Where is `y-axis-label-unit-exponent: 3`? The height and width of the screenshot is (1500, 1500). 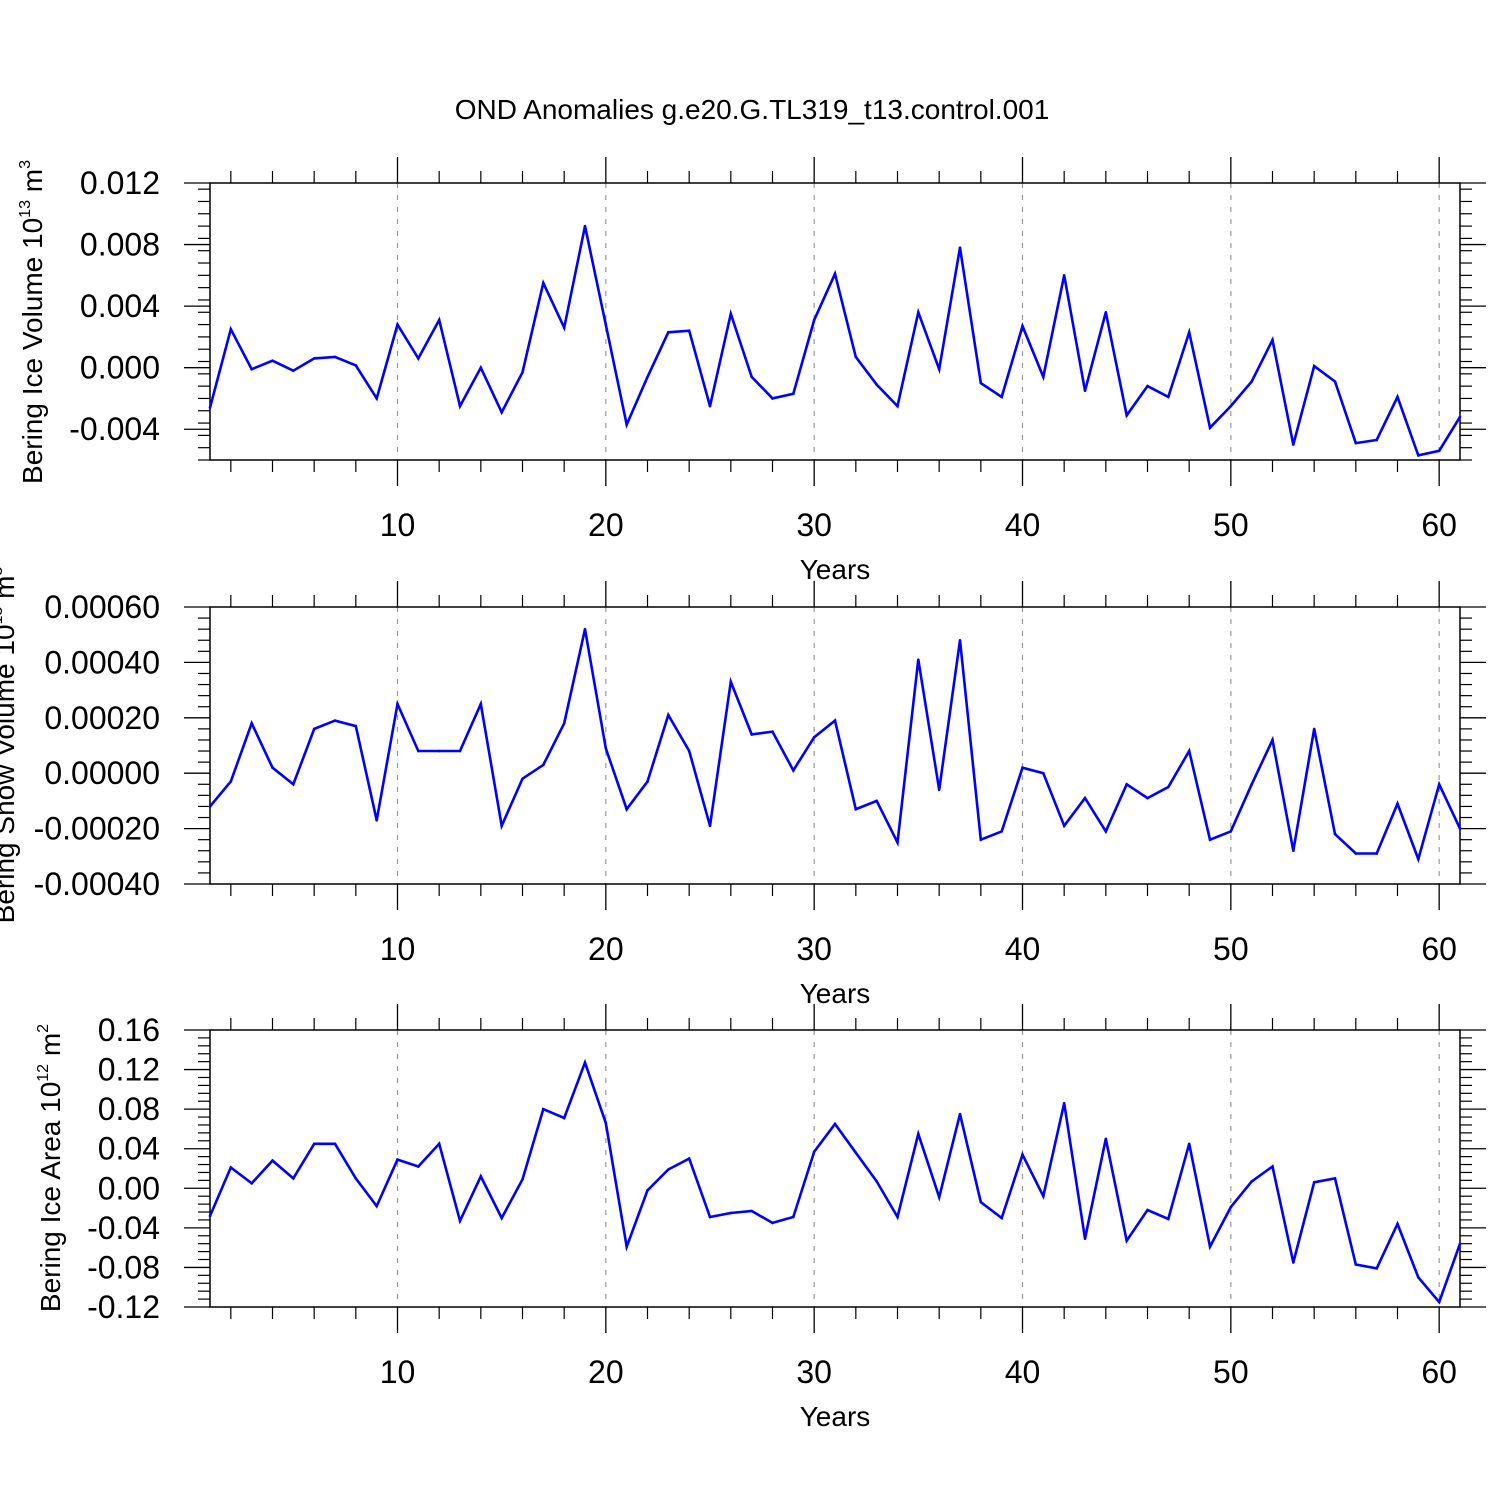
y-axis-label-unit-exponent: 3 is located at coordinates (25, 164).